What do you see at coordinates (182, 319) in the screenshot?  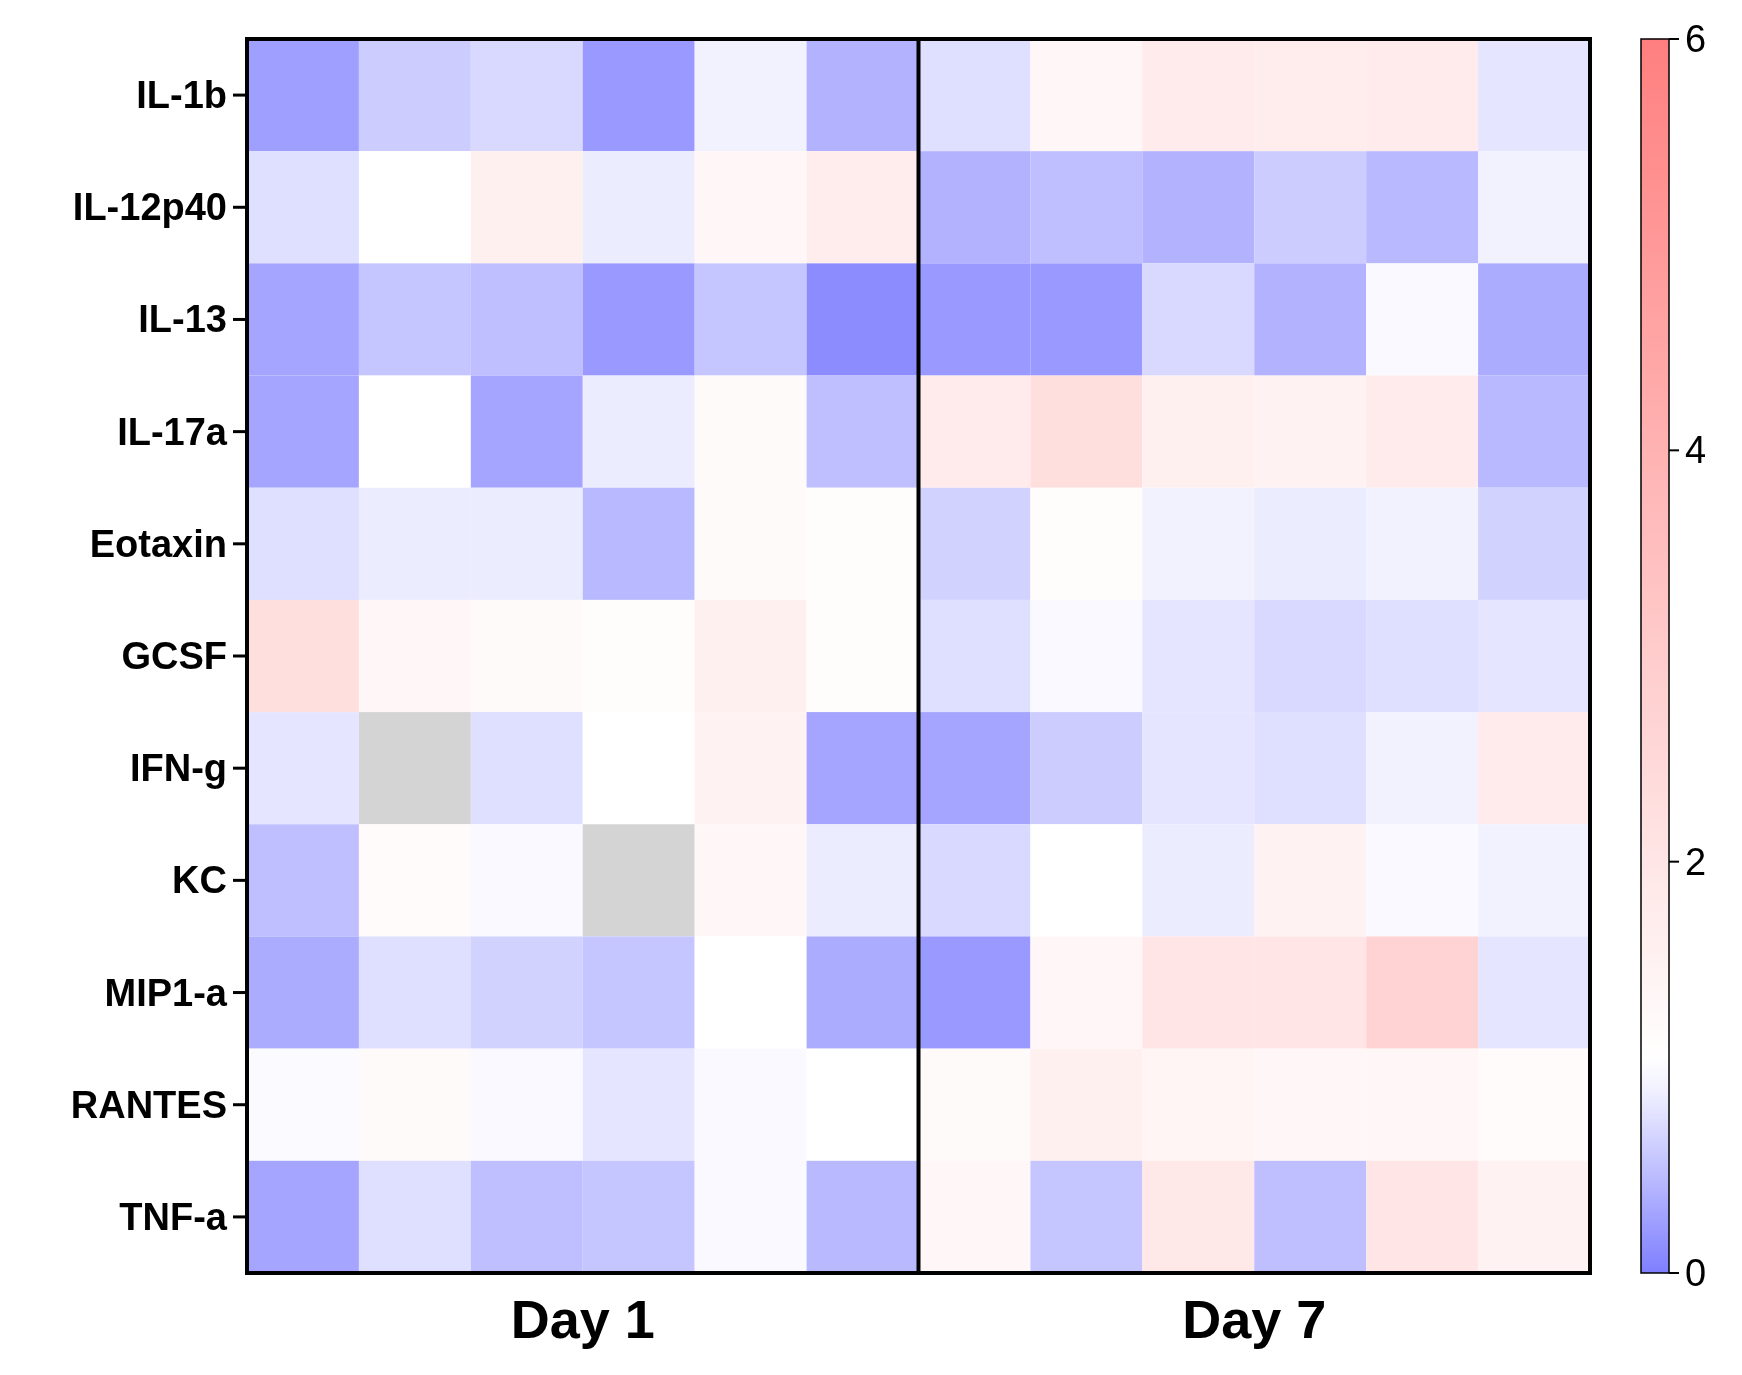 I see `y-tick-label: IL-13` at bounding box center [182, 319].